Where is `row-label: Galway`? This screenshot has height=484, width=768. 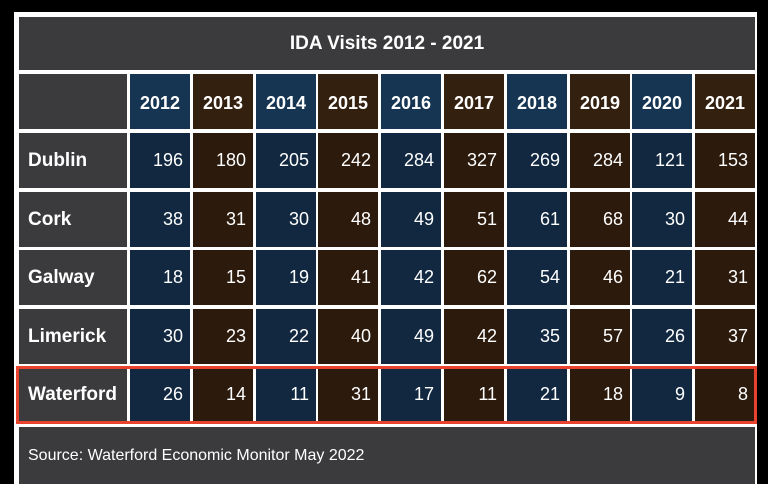 row-label: Galway is located at coordinates (73, 277).